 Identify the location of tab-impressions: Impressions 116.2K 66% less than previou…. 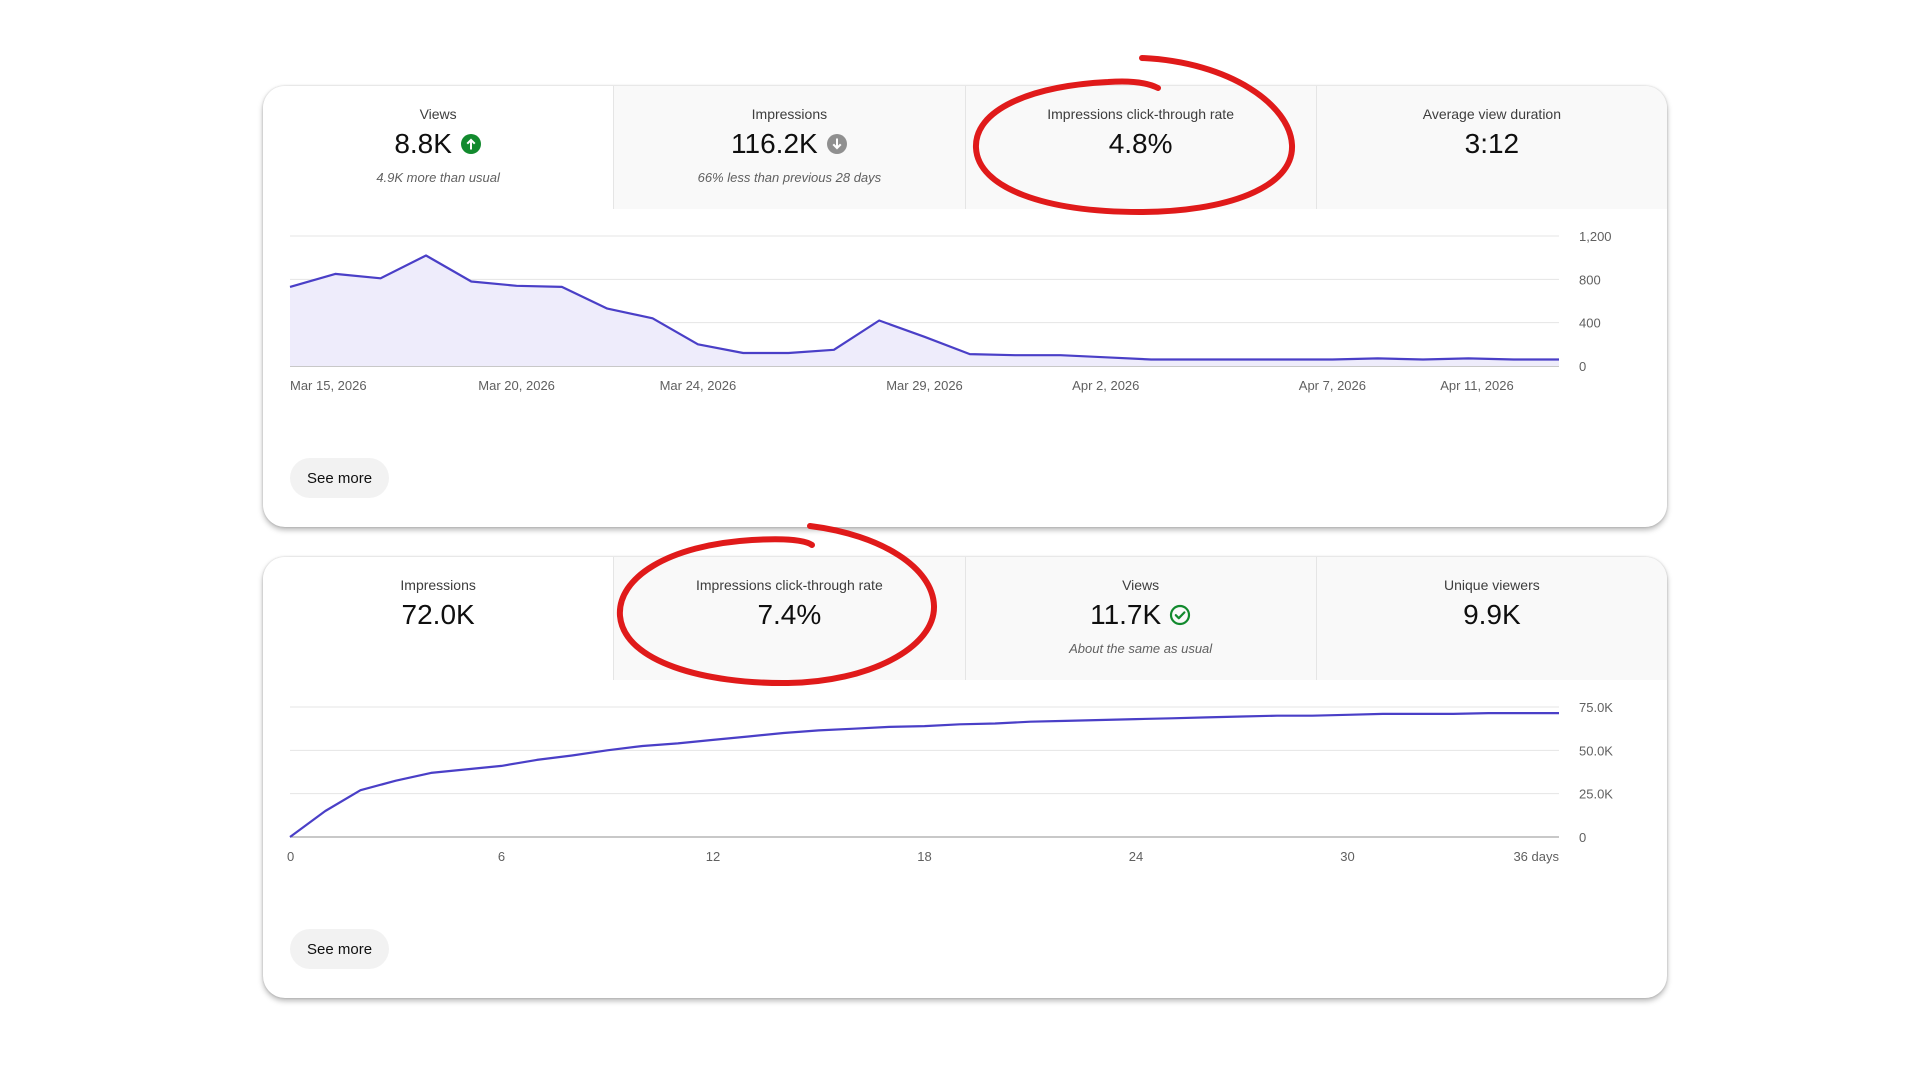
(789, 147).